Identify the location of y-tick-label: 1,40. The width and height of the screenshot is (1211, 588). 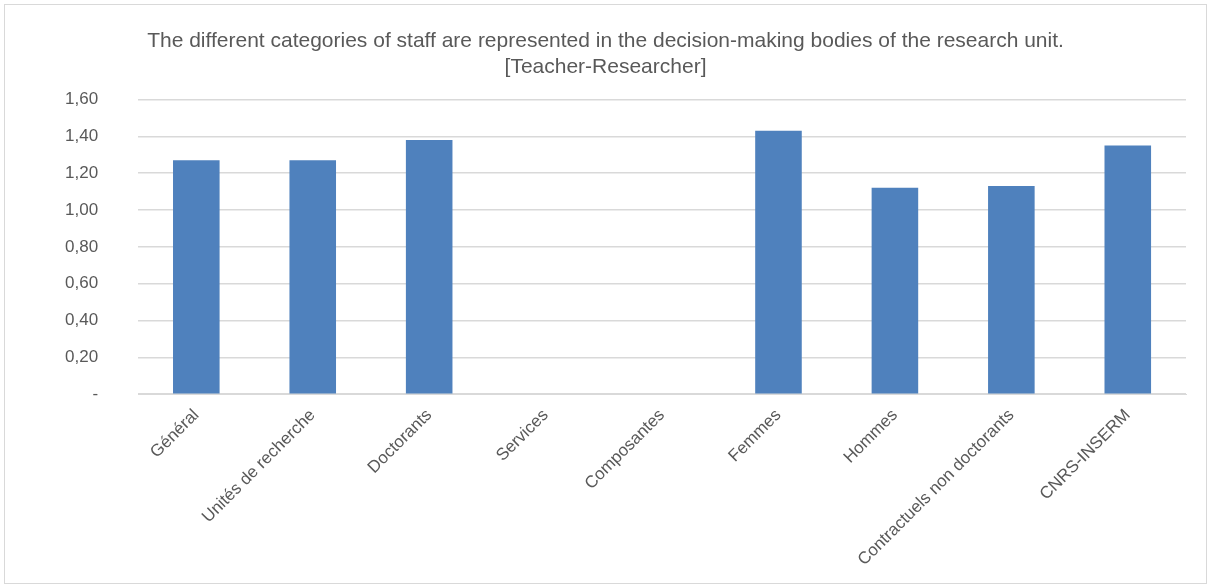
(81, 135).